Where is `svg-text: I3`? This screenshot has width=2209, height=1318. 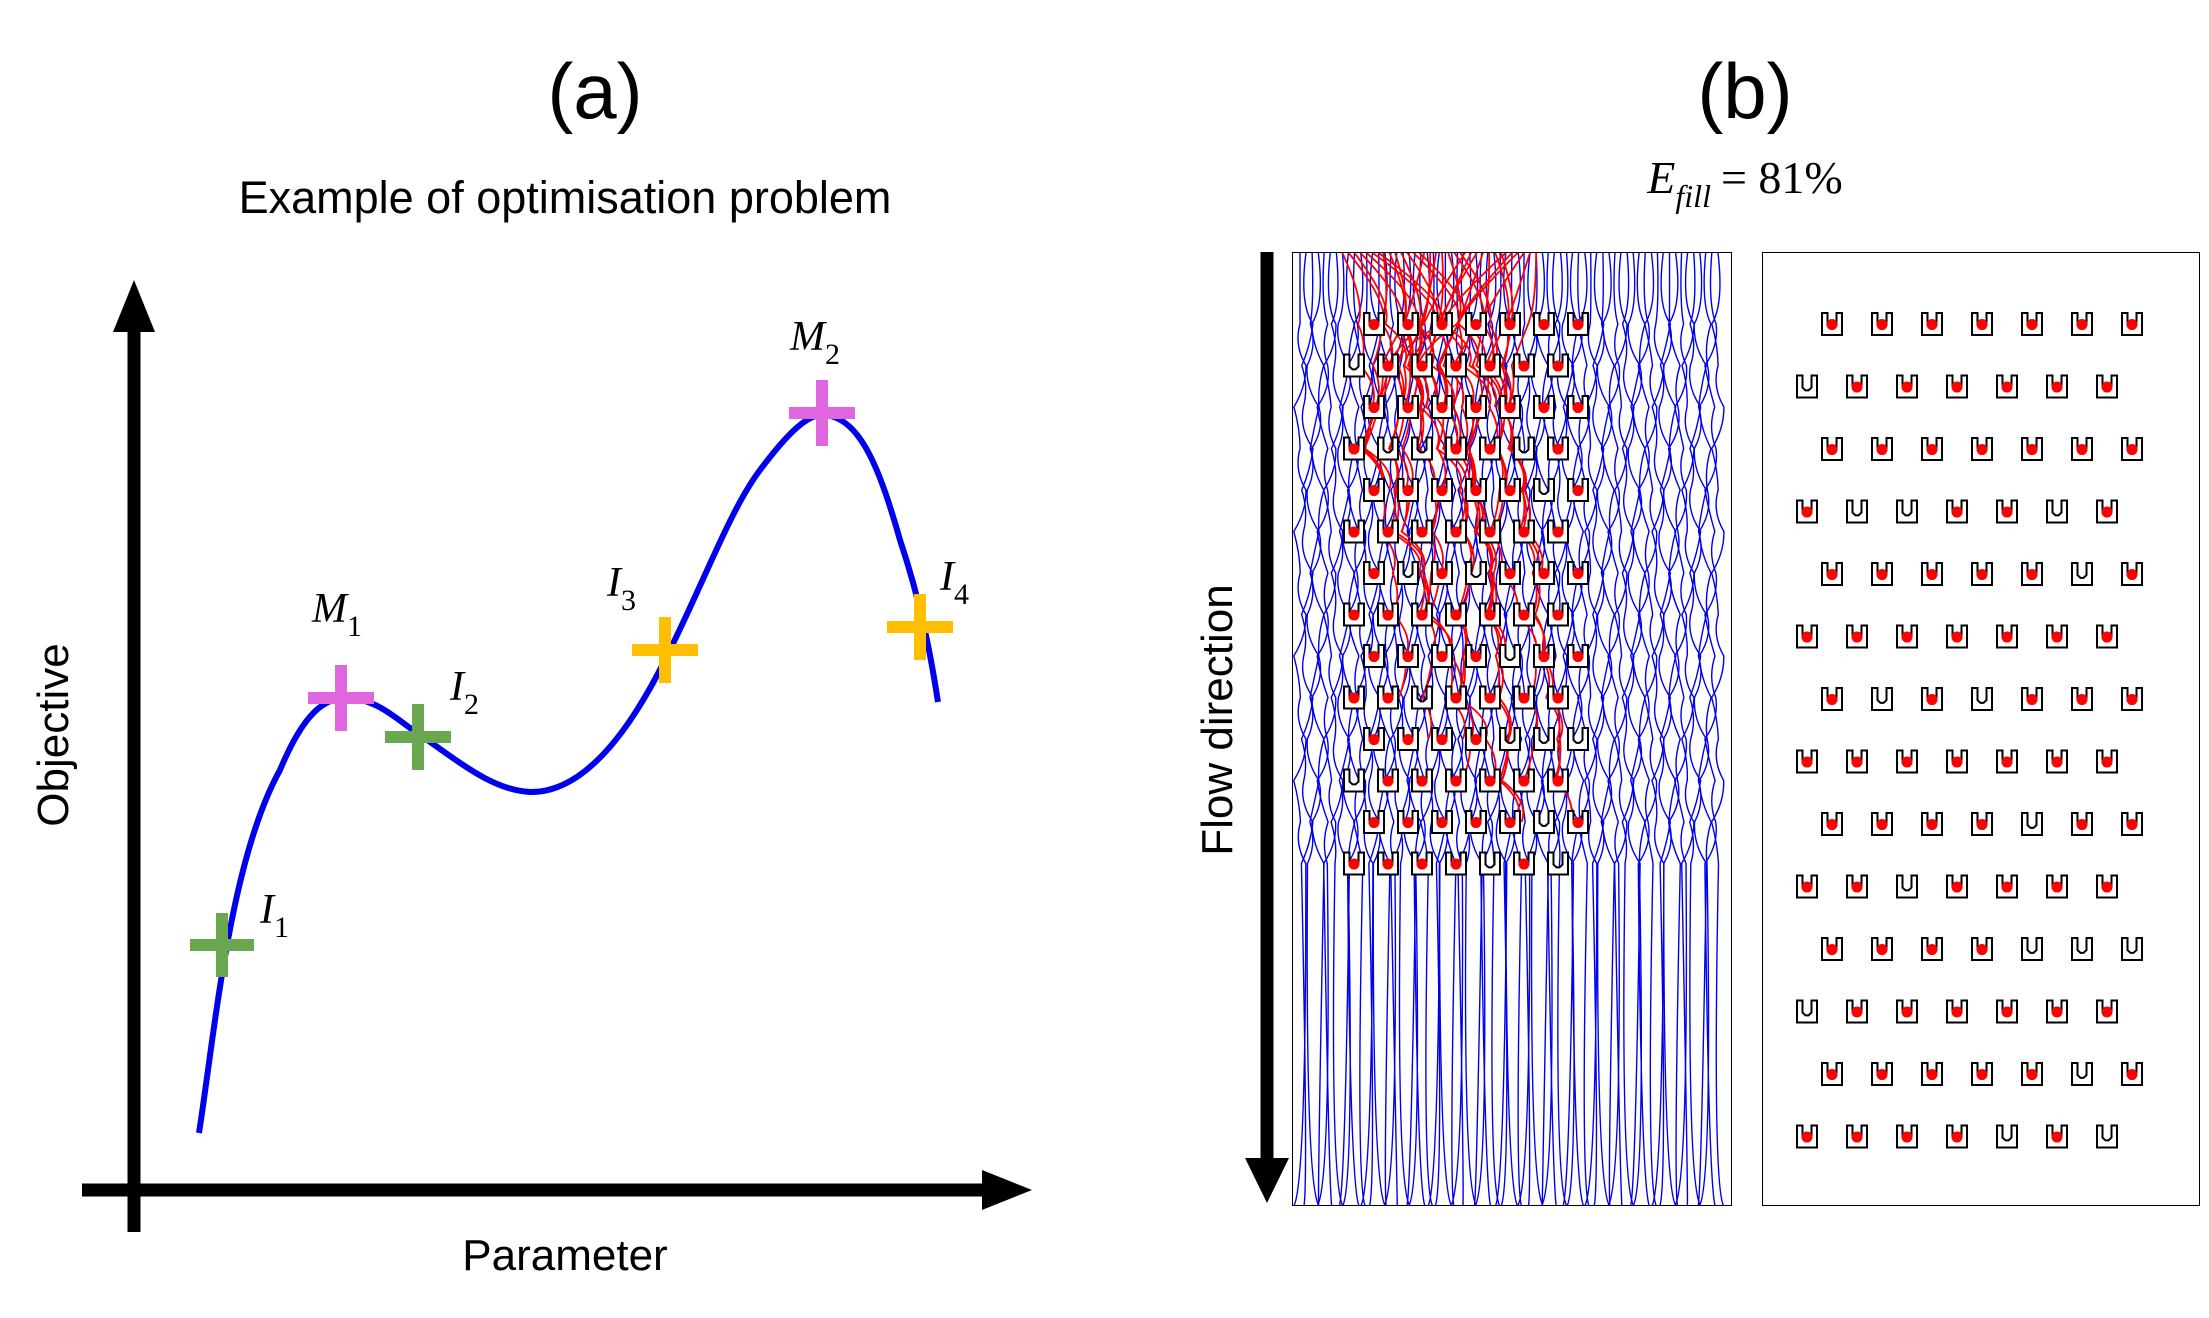 svg-text: I3 is located at coordinates (621, 588).